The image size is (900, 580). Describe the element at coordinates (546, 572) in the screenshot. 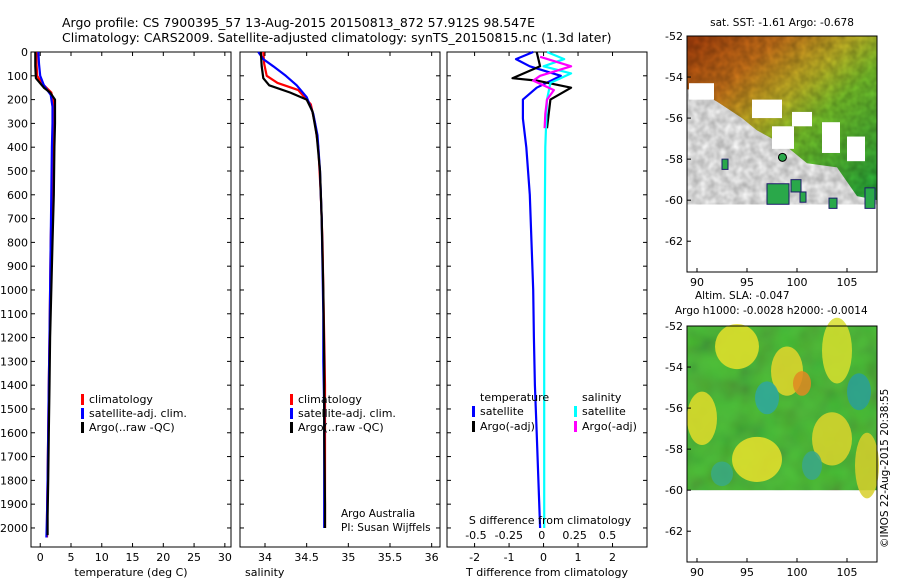

I see `difference-xlabel: T difference from climatology` at that location.